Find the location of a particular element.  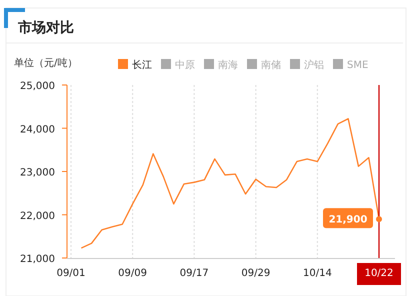

x-tick-label: 09/01 is located at coordinates (71, 273).